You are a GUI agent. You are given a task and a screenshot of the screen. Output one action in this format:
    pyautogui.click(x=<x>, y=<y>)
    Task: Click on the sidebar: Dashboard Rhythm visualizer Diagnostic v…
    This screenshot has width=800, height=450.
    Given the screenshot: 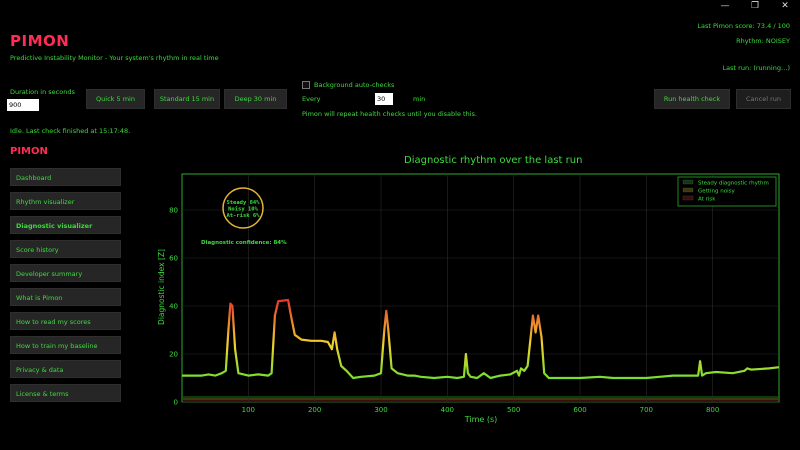 What is the action you would take?
    pyautogui.click(x=65, y=288)
    